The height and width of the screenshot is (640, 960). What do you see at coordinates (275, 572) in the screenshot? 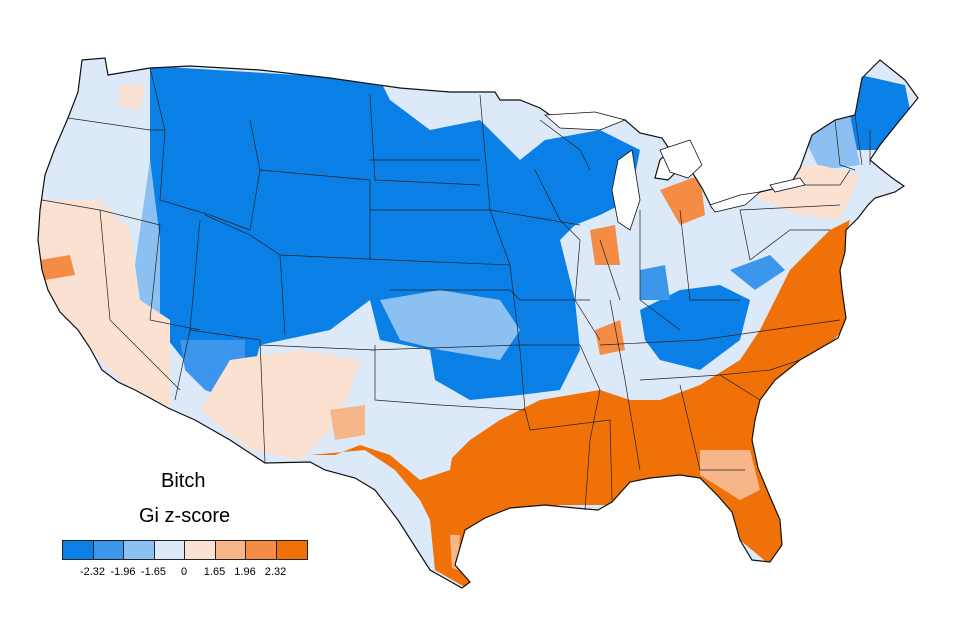
I see `legend-tick-label: 2.32` at bounding box center [275, 572].